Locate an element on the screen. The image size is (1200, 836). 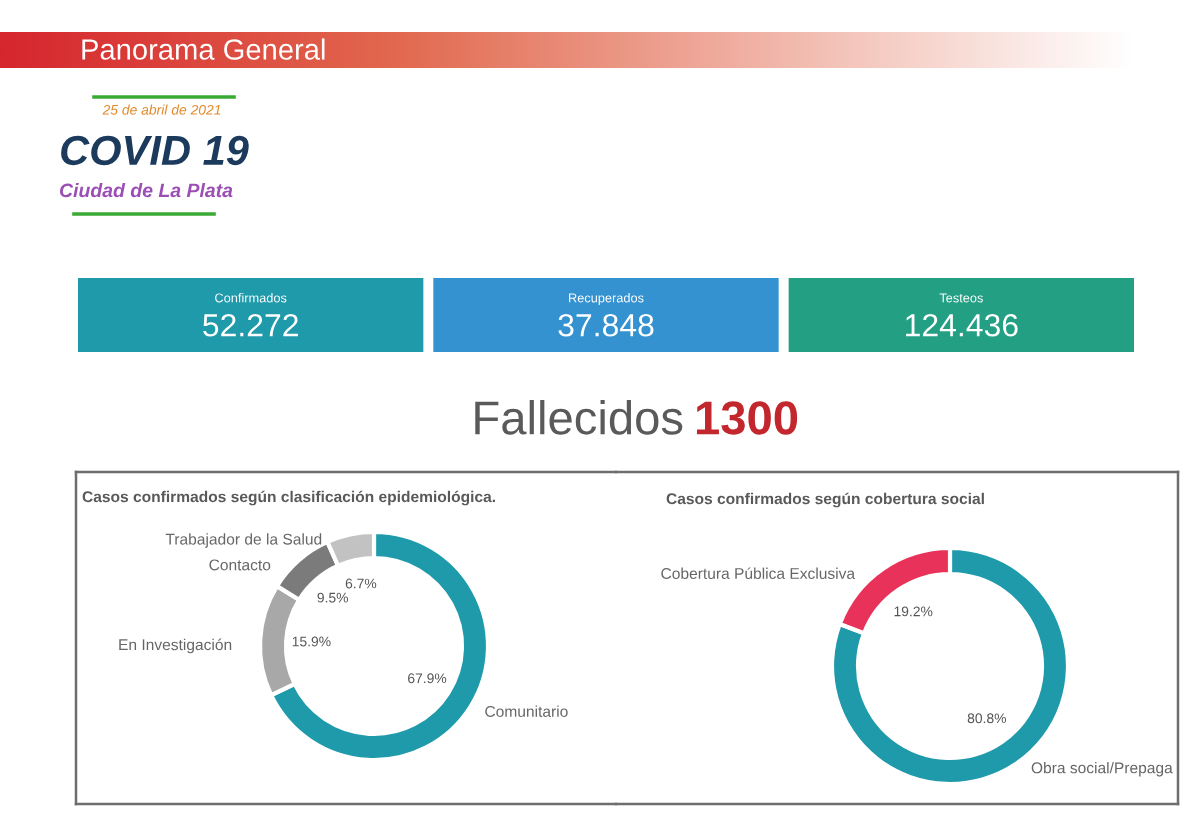
text: COVID 19 is located at coordinates (155, 150).